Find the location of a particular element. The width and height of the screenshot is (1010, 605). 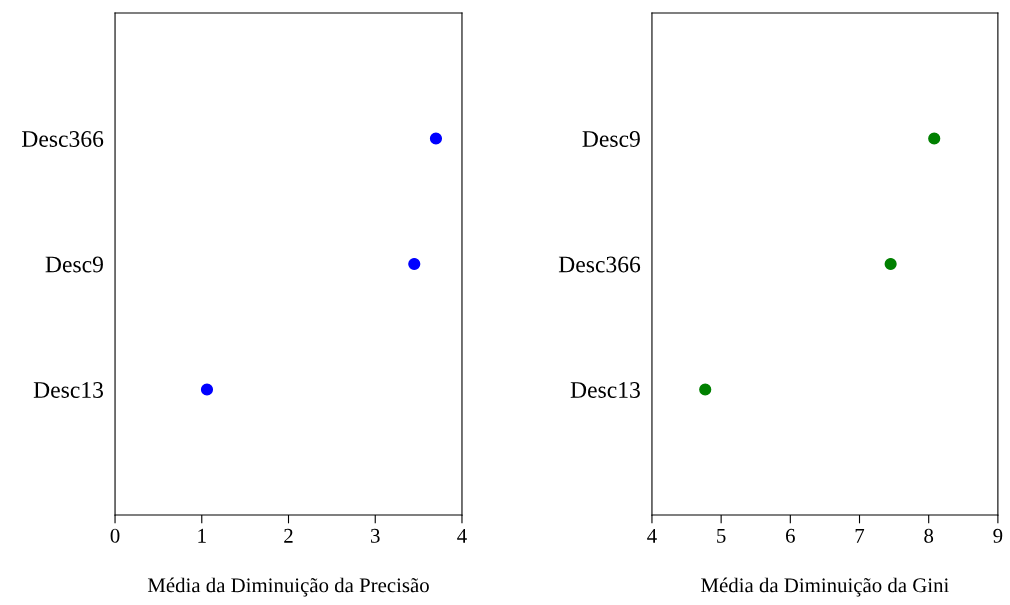

x-axis-title: Média da Diminuição da Precisão is located at coordinates (288, 587).